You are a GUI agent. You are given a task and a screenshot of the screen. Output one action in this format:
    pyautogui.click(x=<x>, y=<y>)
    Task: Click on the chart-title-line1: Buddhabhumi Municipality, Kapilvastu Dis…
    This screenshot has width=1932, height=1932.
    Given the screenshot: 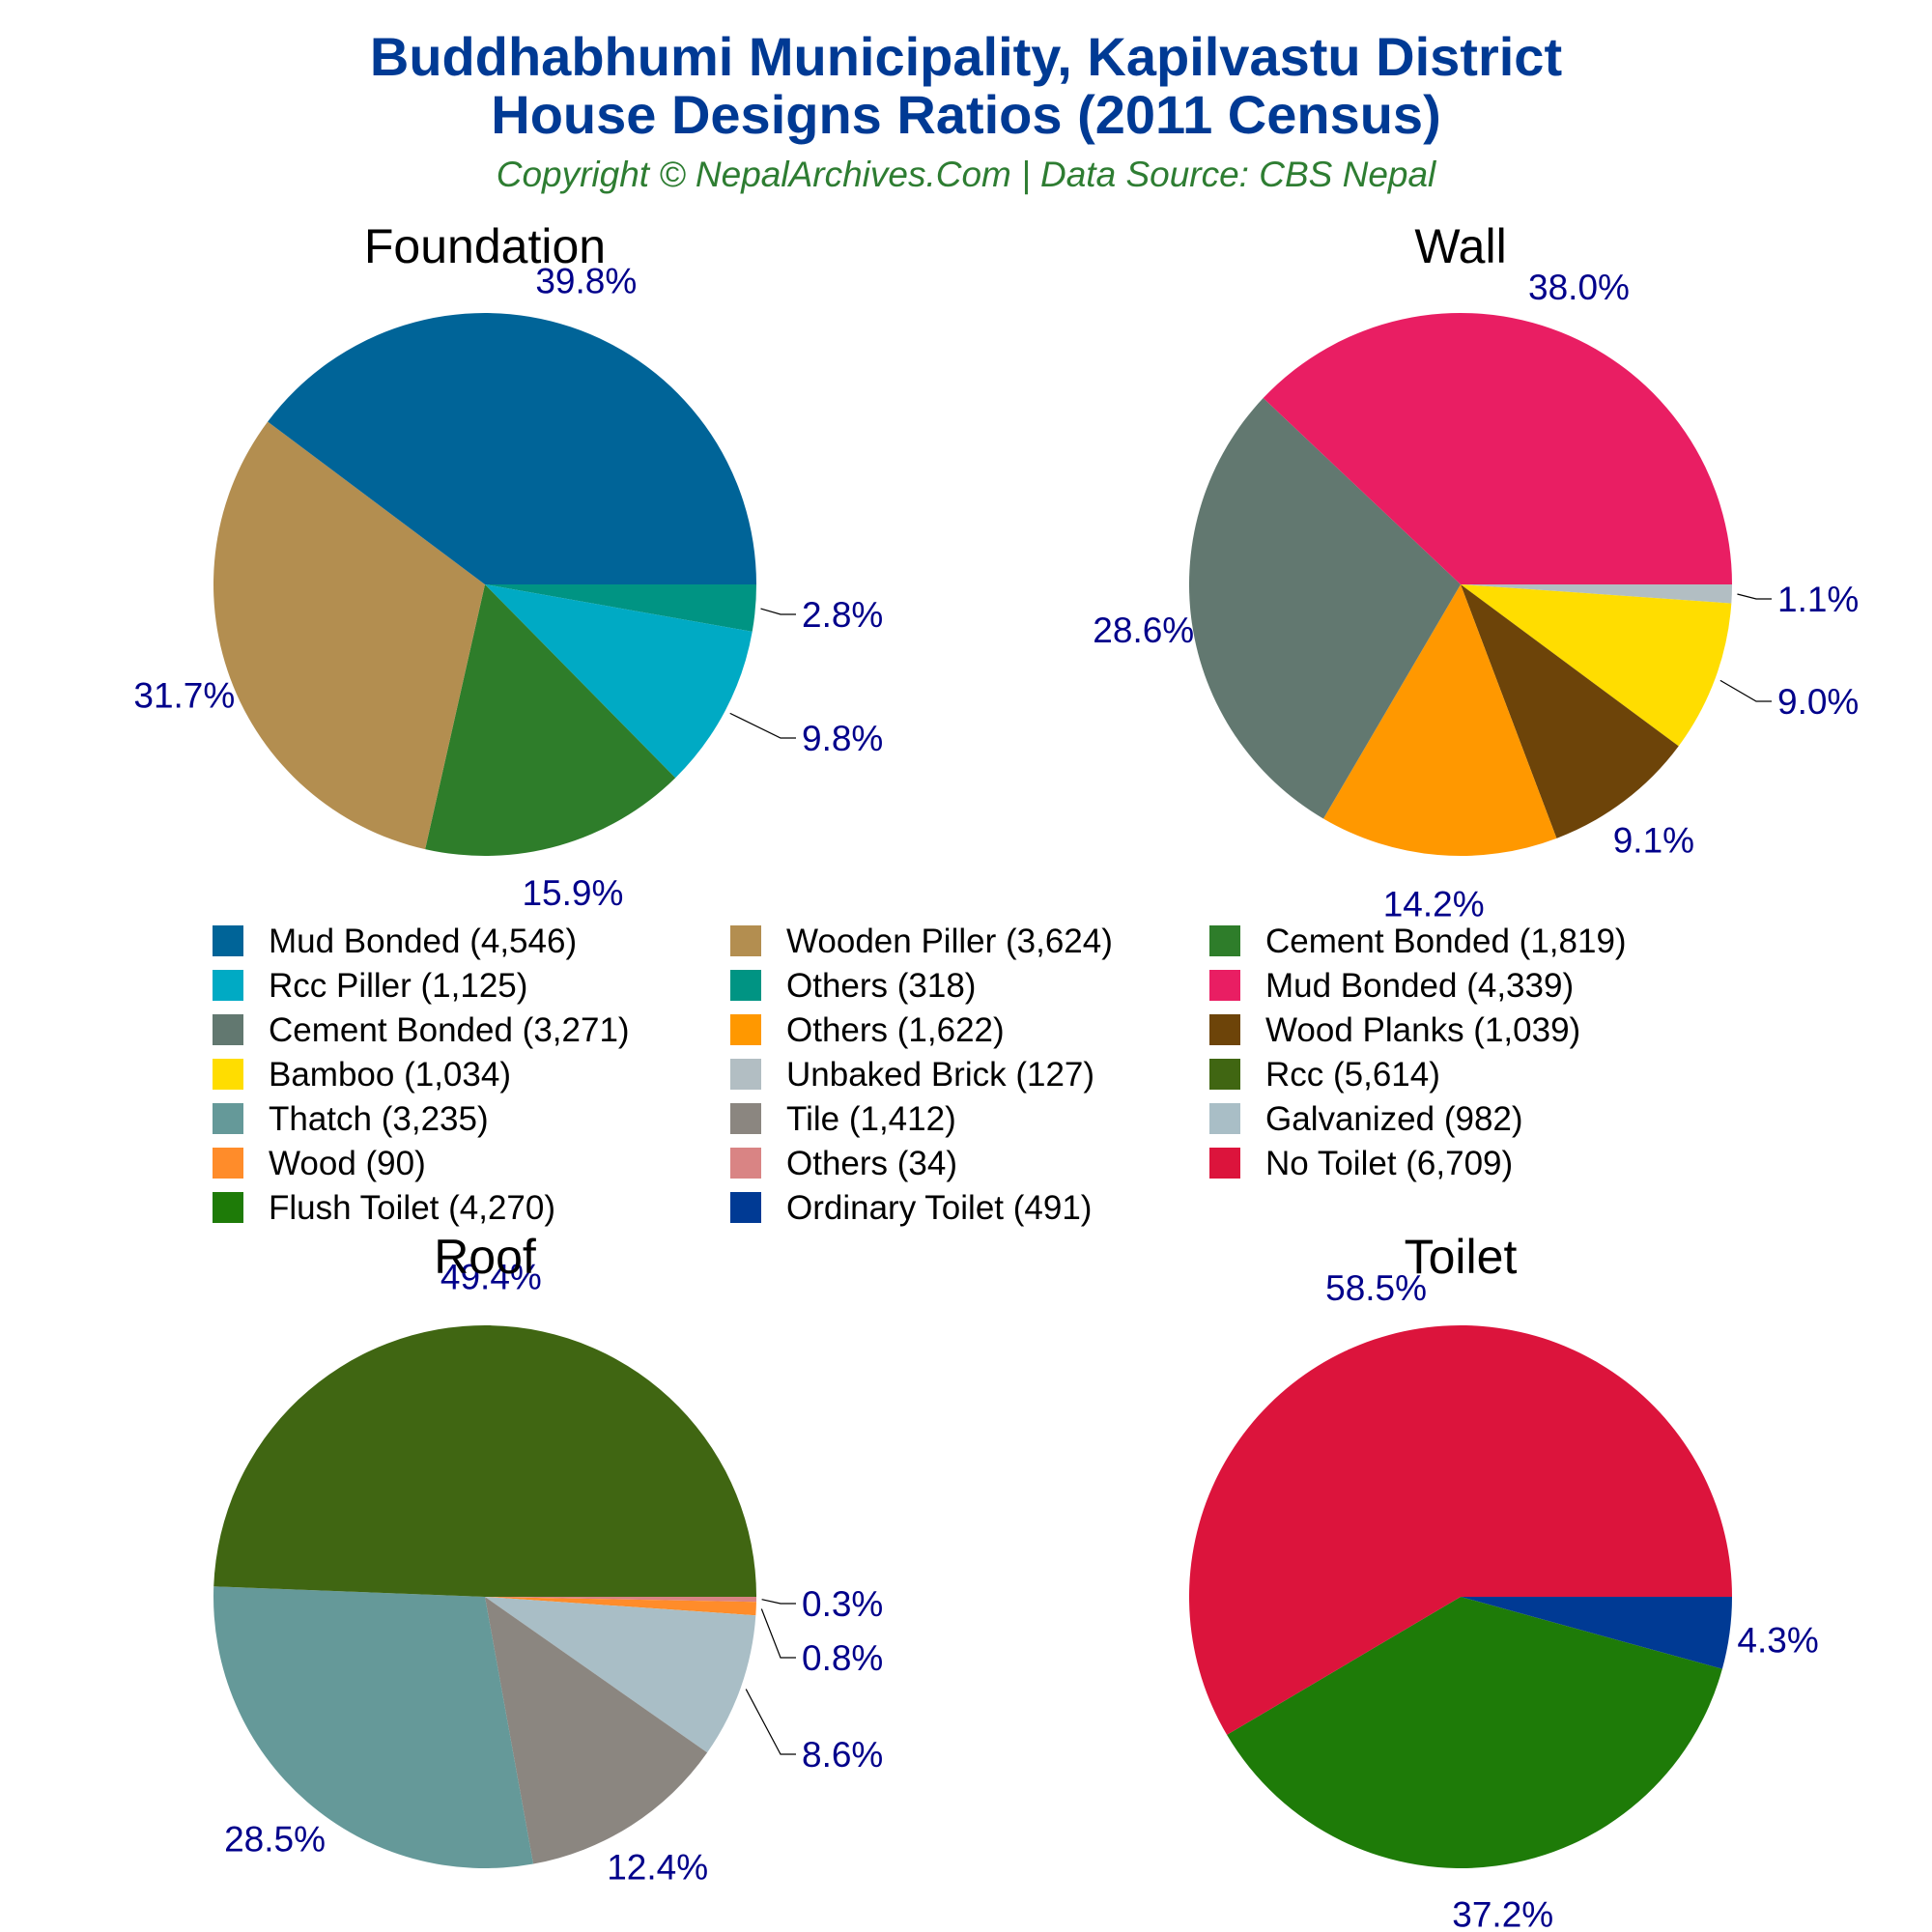 What is the action you would take?
    pyautogui.click(x=966, y=56)
    